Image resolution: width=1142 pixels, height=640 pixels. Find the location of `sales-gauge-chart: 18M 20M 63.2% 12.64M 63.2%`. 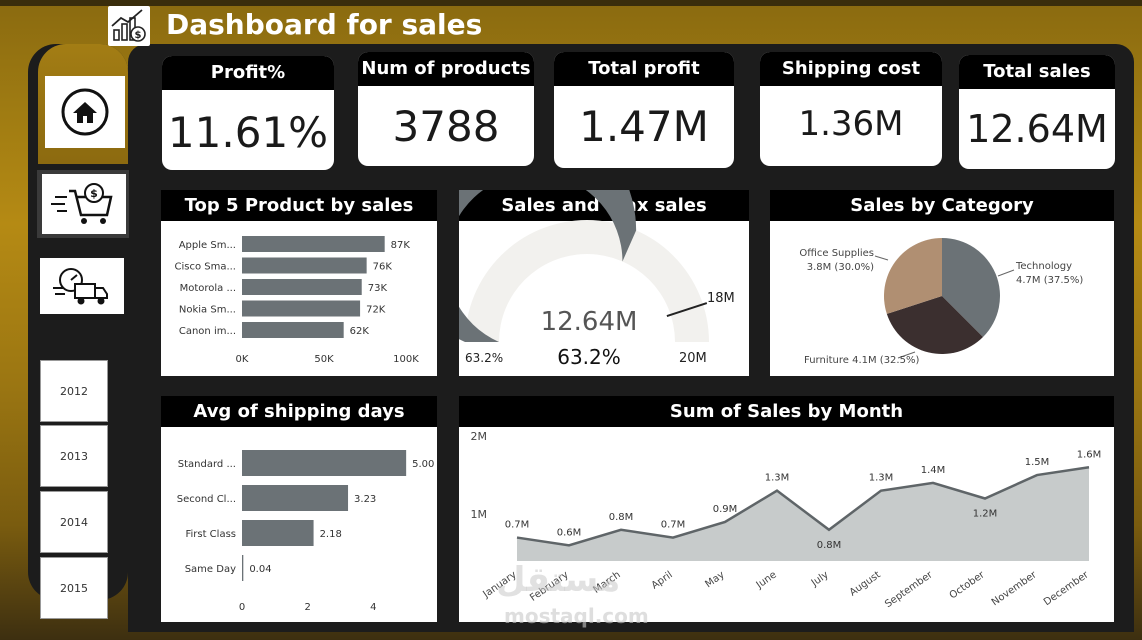

sales-gauge-chart: 18M 20M 63.2% 12.64M 63.2% is located at coordinates (597, 279).